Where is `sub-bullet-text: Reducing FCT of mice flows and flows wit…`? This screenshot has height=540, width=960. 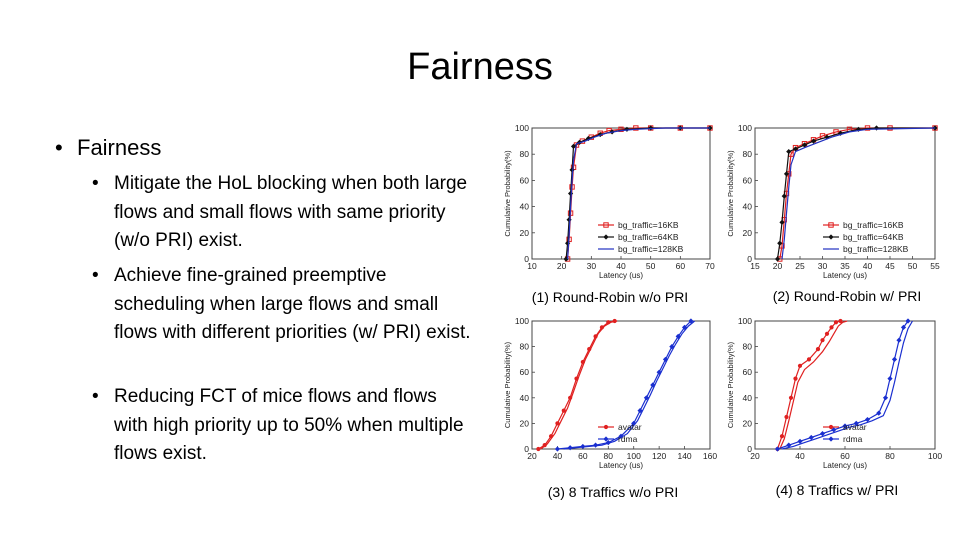 sub-bullet-text: Reducing FCT of mice flows and flows wit… is located at coordinates (289, 425).